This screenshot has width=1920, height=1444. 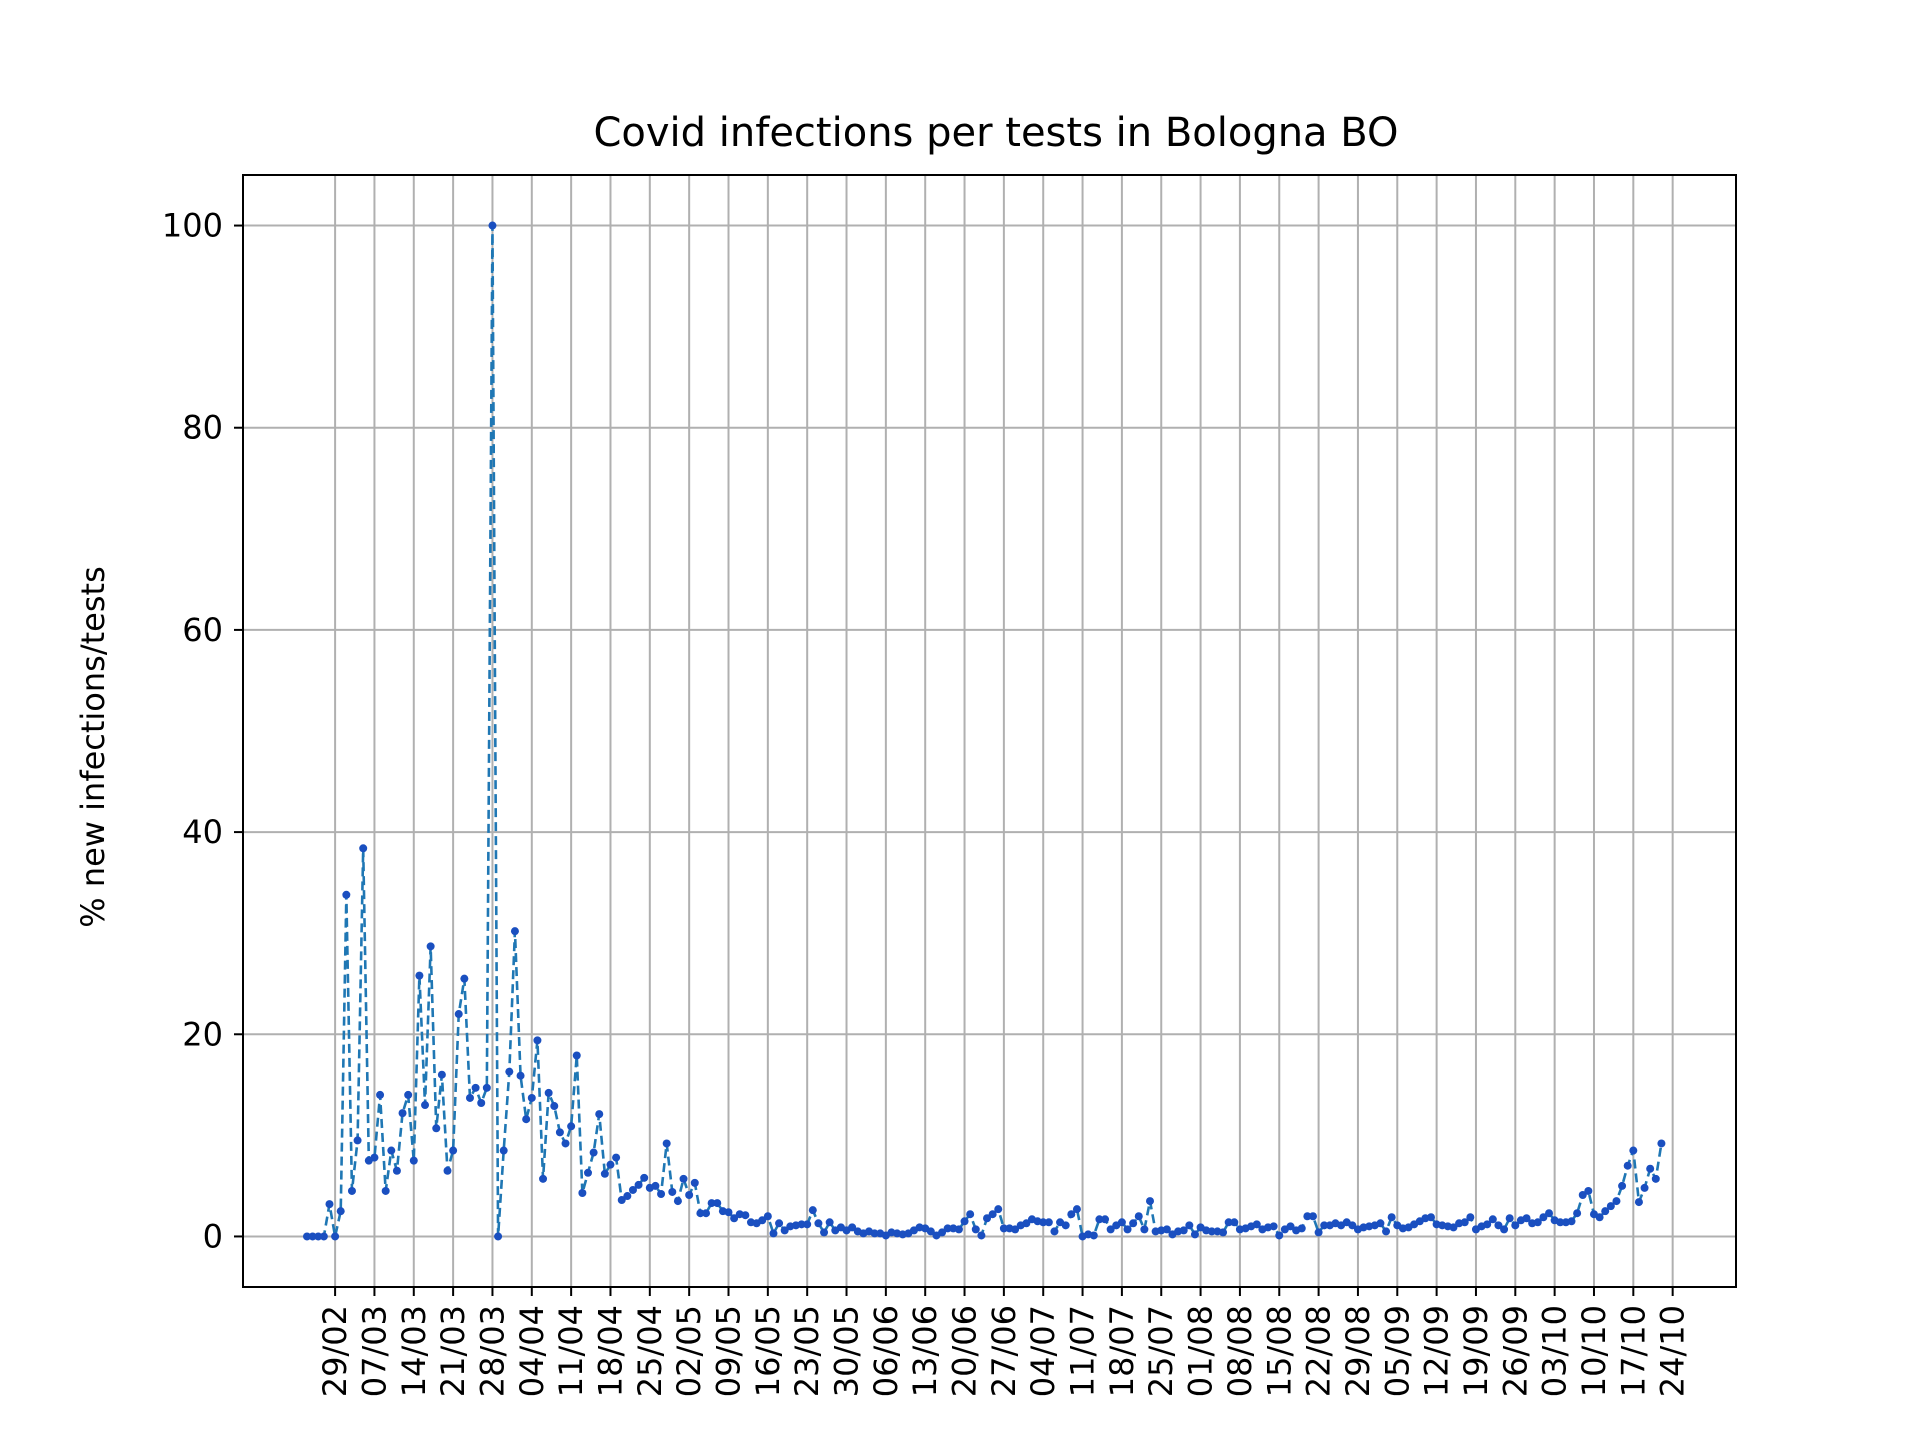 I want to click on x-tick-label-18: 04/07, so click(x=1043, y=1351).